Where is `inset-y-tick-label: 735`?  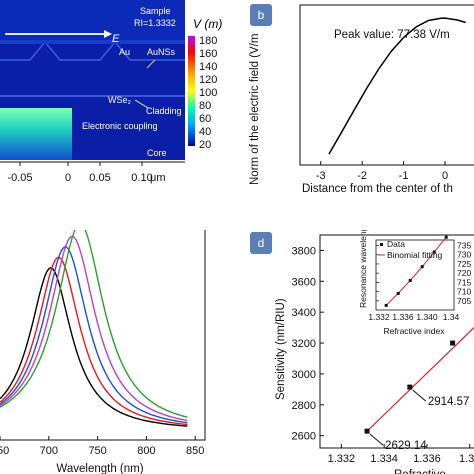
inset-y-tick-label: 735 is located at coordinates (464, 246).